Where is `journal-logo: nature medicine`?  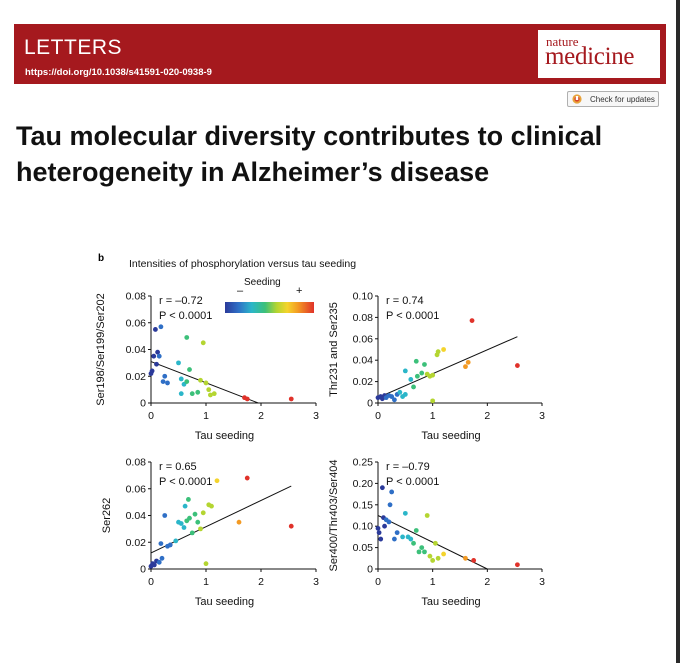 journal-logo: nature medicine is located at coordinates (599, 54).